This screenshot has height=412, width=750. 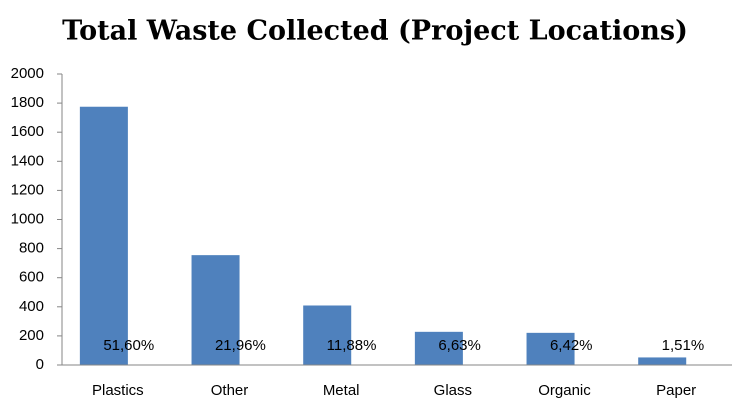 What do you see at coordinates (676, 390) in the screenshot?
I see `x-tick-label: Paper` at bounding box center [676, 390].